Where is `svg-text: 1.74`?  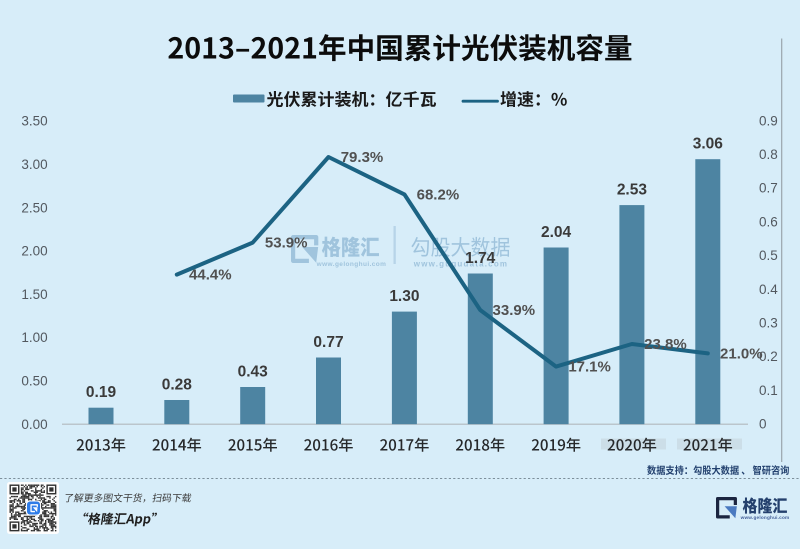 svg-text: 1.74 is located at coordinates (480, 258).